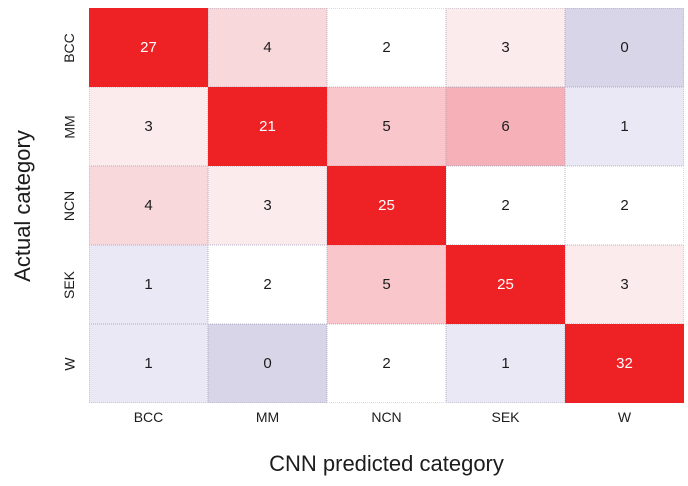 This screenshot has width=688, height=486. Describe the element at coordinates (505, 417) in the screenshot. I see `x-tick-SEK: SEK` at that location.